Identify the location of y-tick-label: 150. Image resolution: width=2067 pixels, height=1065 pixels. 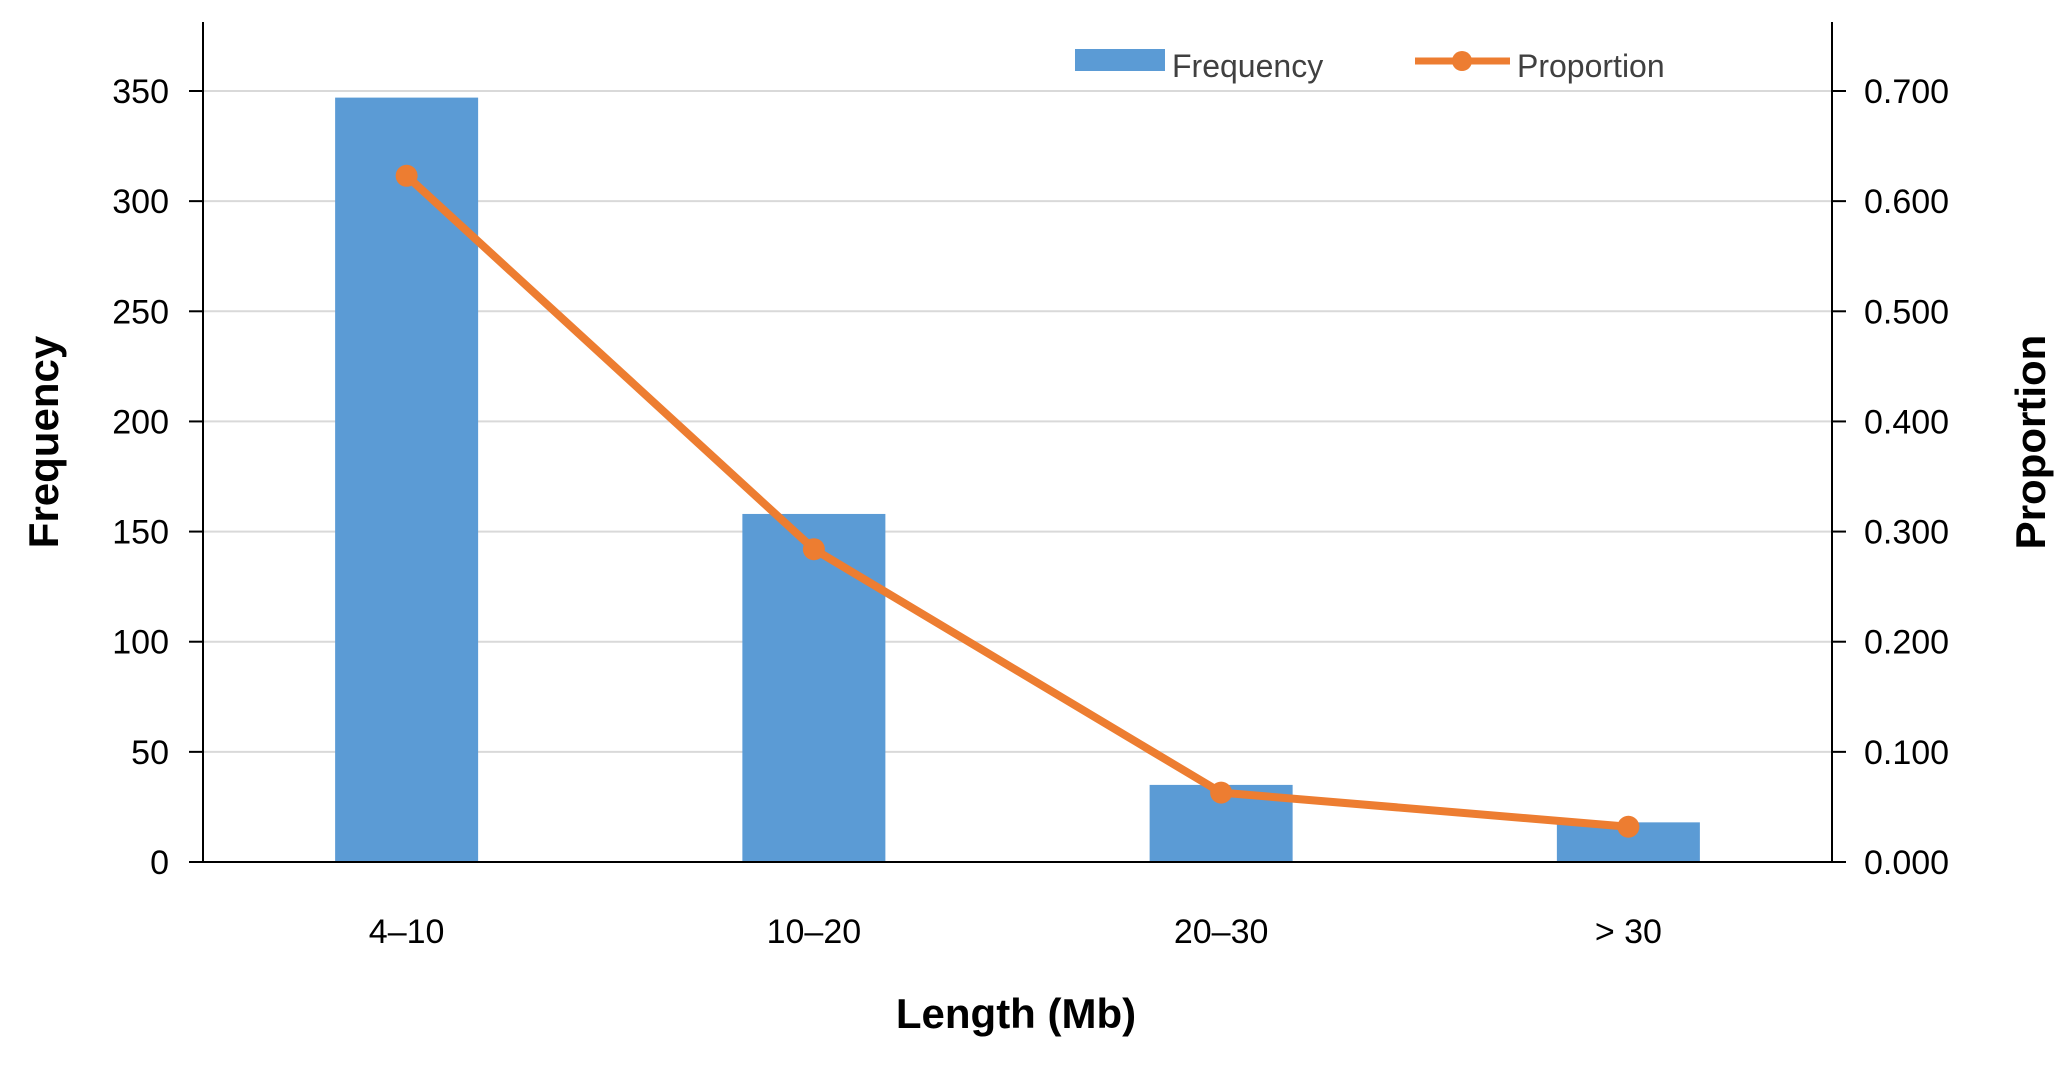
(140, 533).